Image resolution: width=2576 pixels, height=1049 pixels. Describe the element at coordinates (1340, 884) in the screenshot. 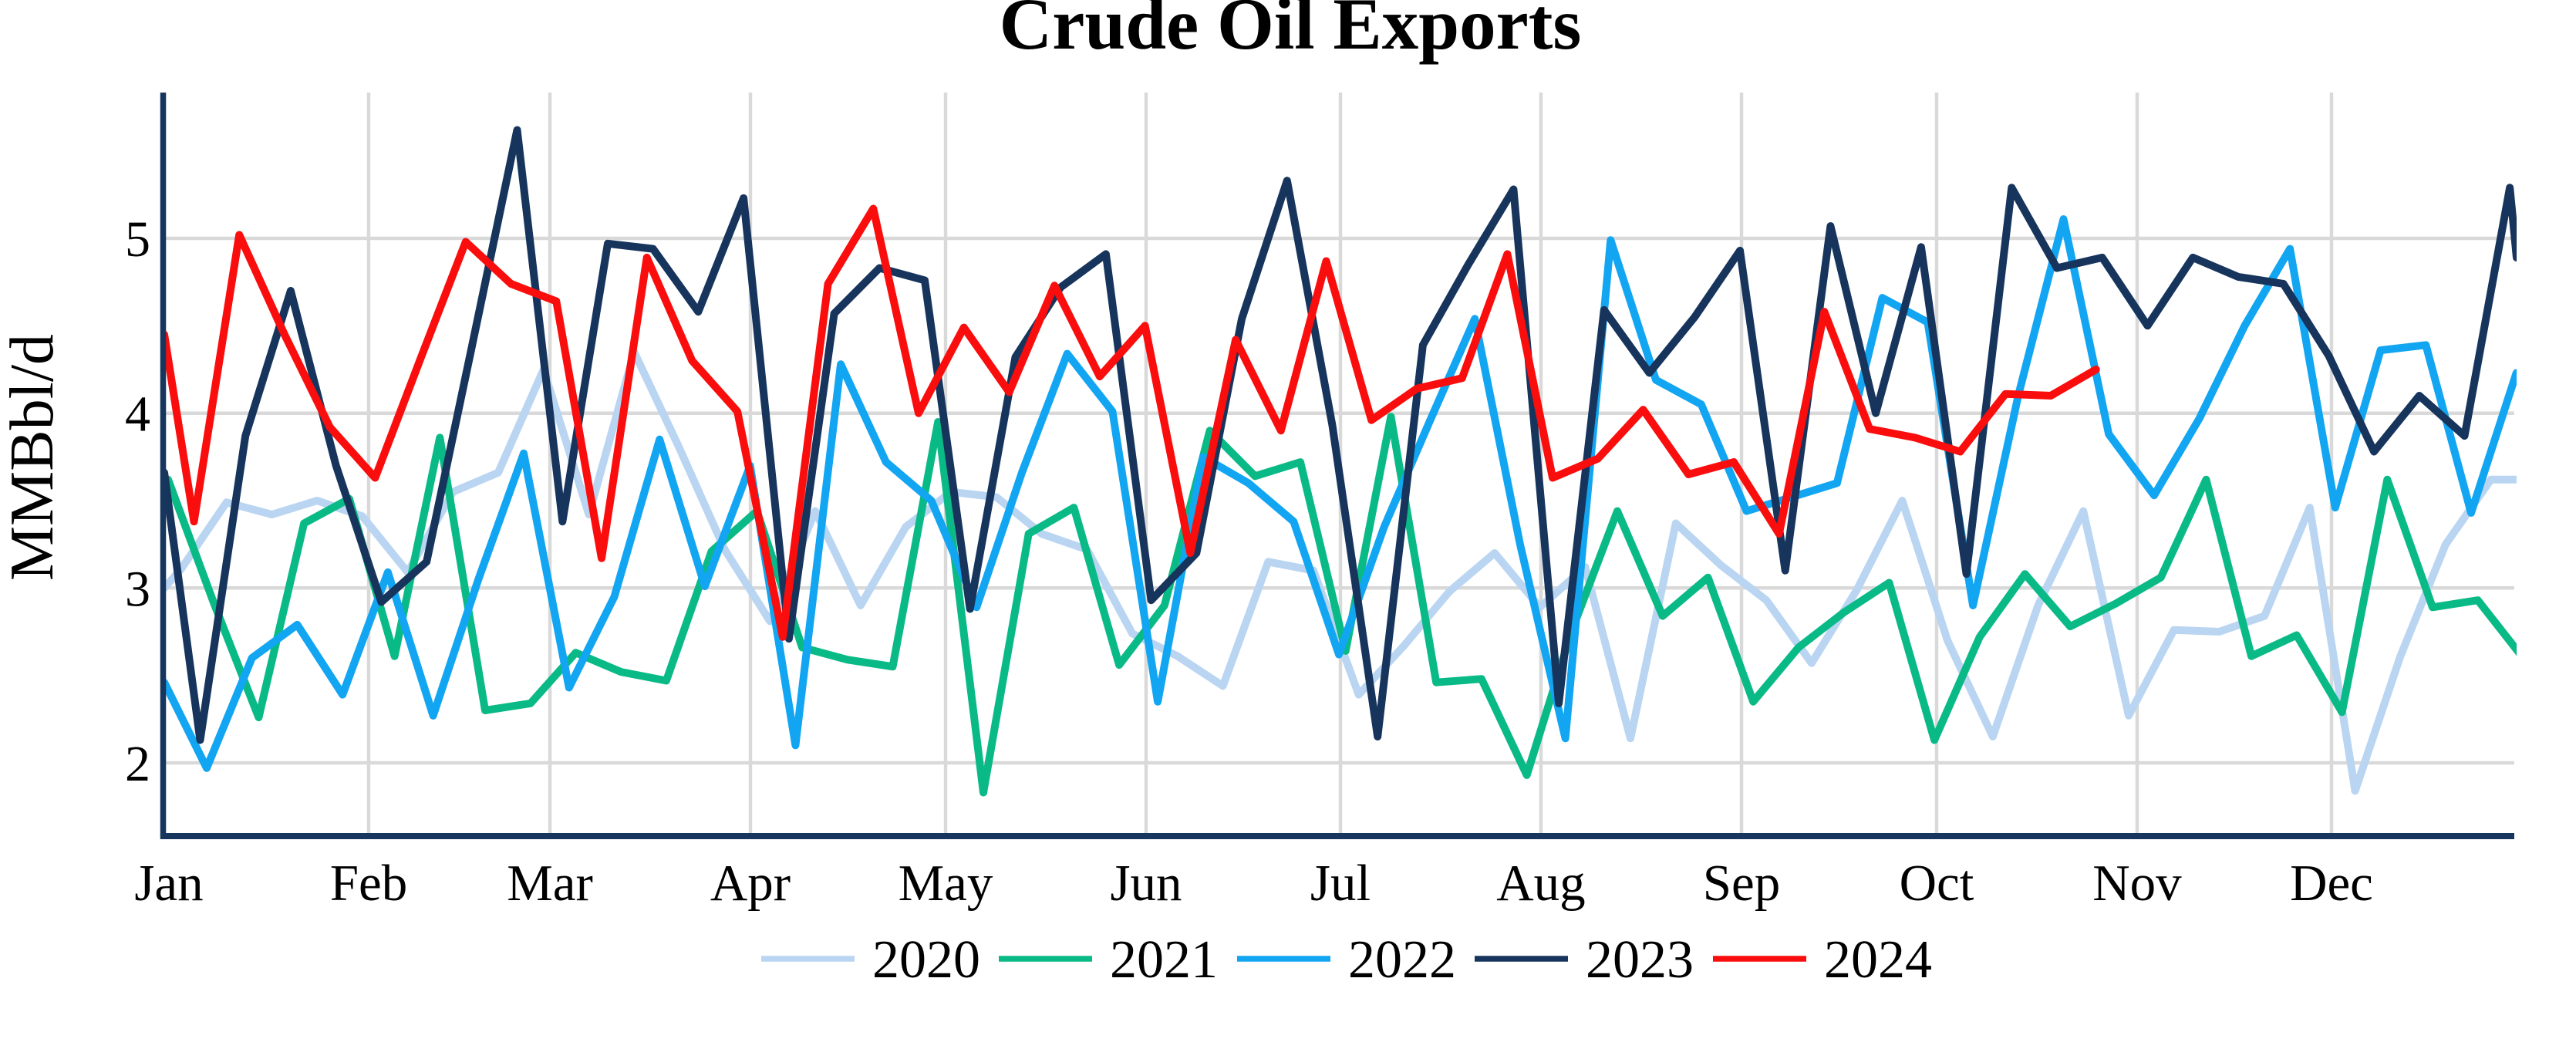

I see `svg-text: Jul` at that location.